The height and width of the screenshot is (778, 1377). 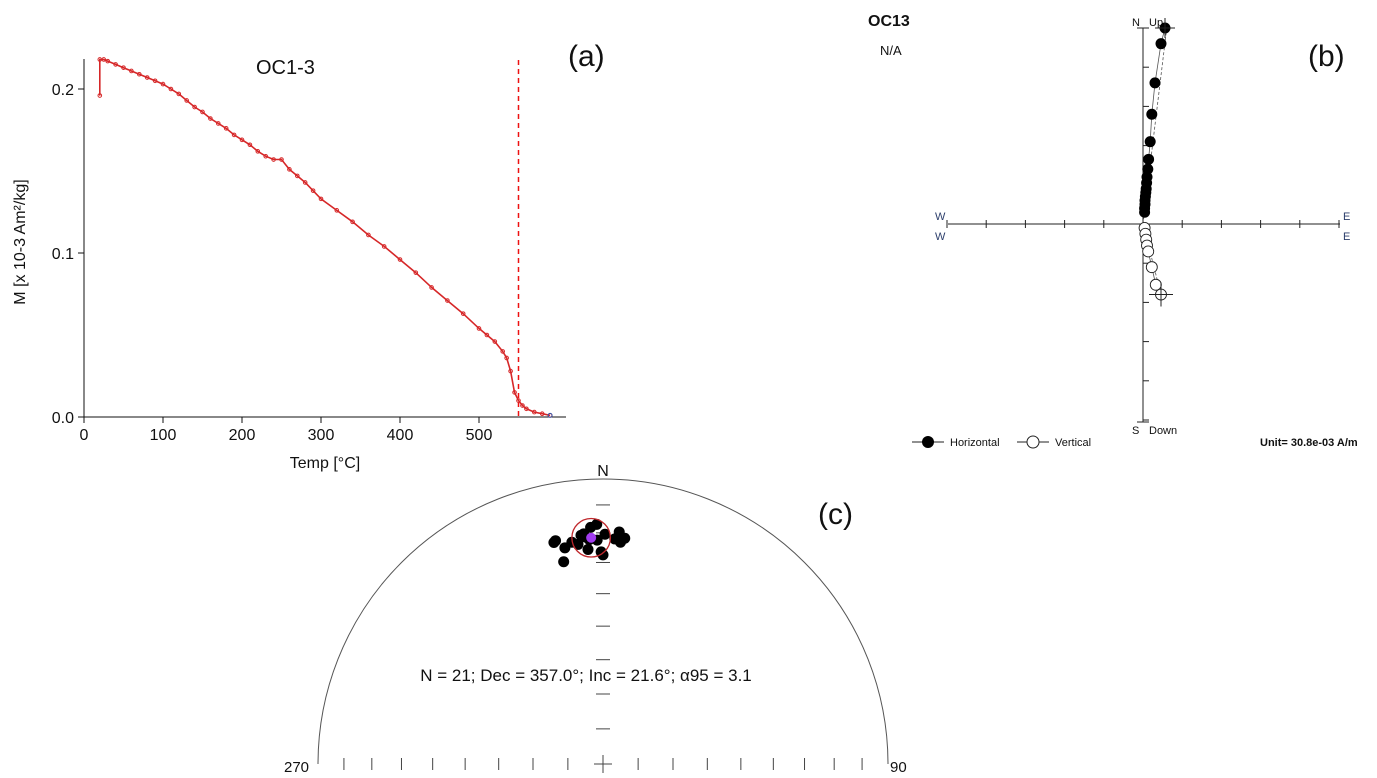 I want to click on stereonet-north-label: N, so click(x=603, y=471).